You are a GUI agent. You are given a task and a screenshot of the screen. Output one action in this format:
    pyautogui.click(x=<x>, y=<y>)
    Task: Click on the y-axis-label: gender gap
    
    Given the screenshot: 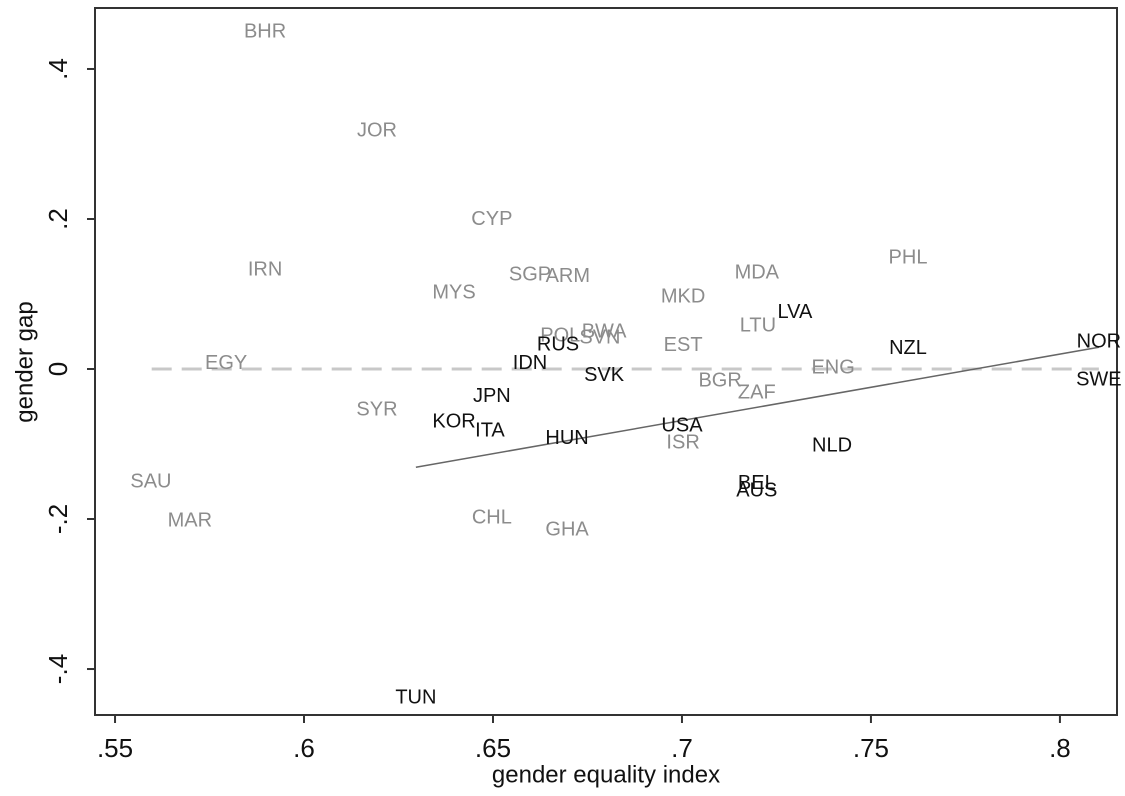 What is the action you would take?
    pyautogui.click(x=24, y=361)
    